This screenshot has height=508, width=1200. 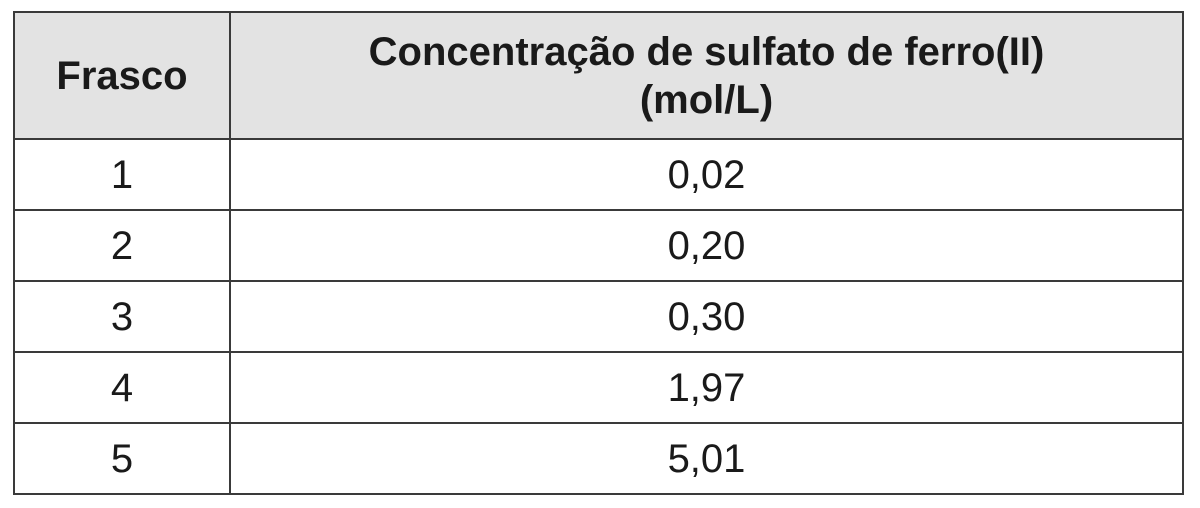 What do you see at coordinates (706, 99) in the screenshot?
I see `header-concentration-unit: (mol/L)` at bounding box center [706, 99].